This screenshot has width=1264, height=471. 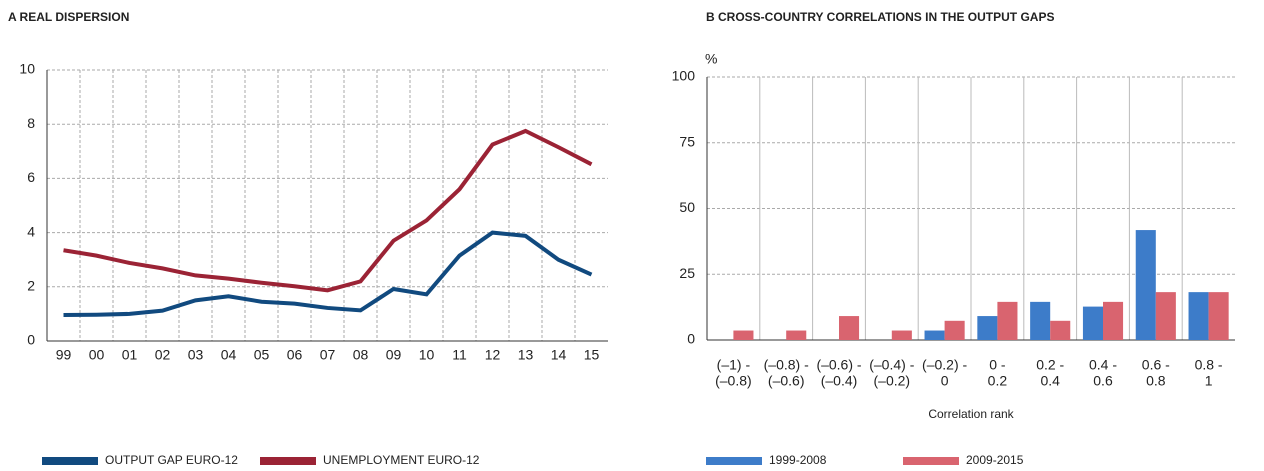 I want to click on y-tick-label: 50, so click(x=687, y=207).